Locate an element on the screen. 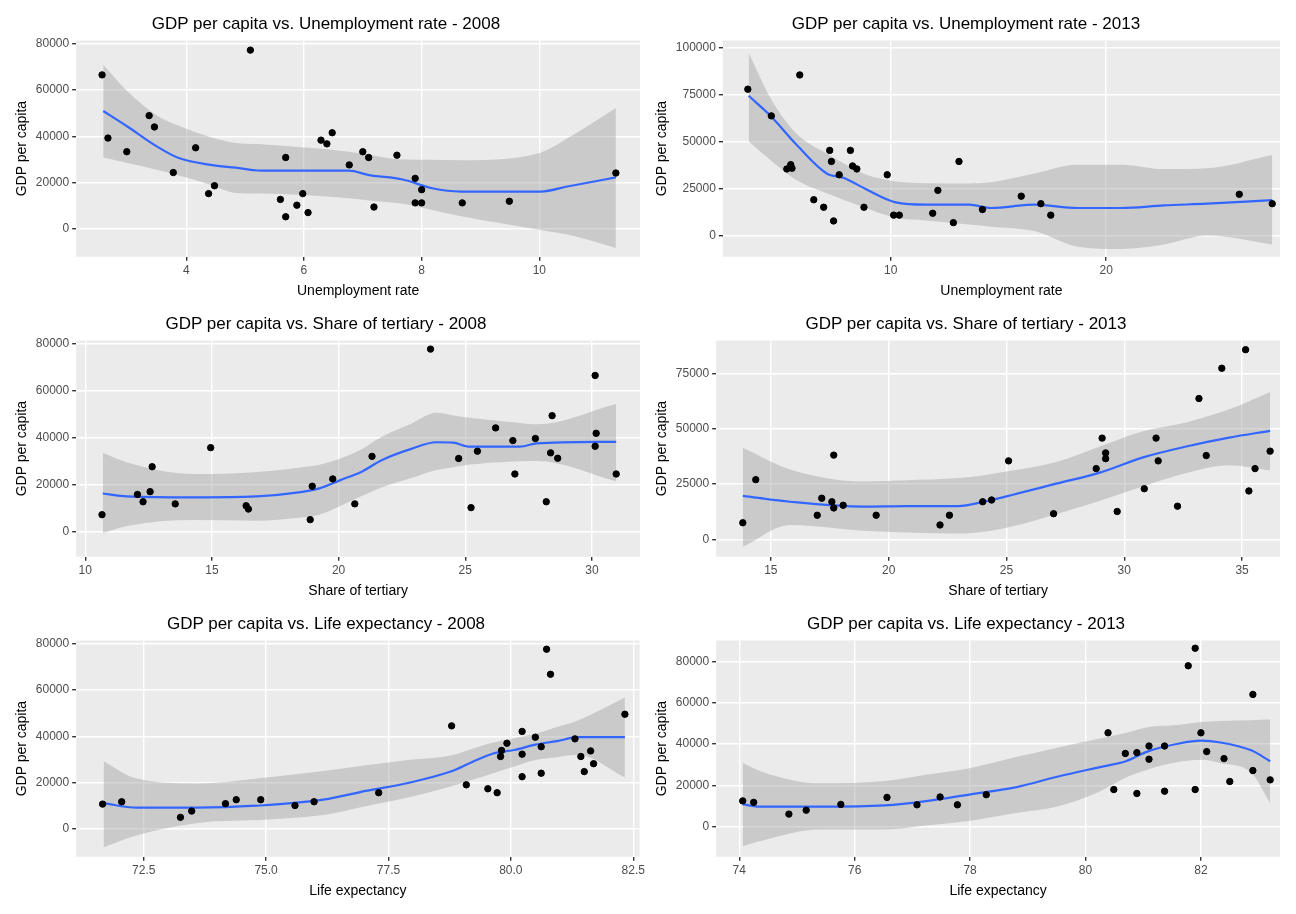  x-tick-label: 15 is located at coordinates (771, 570).